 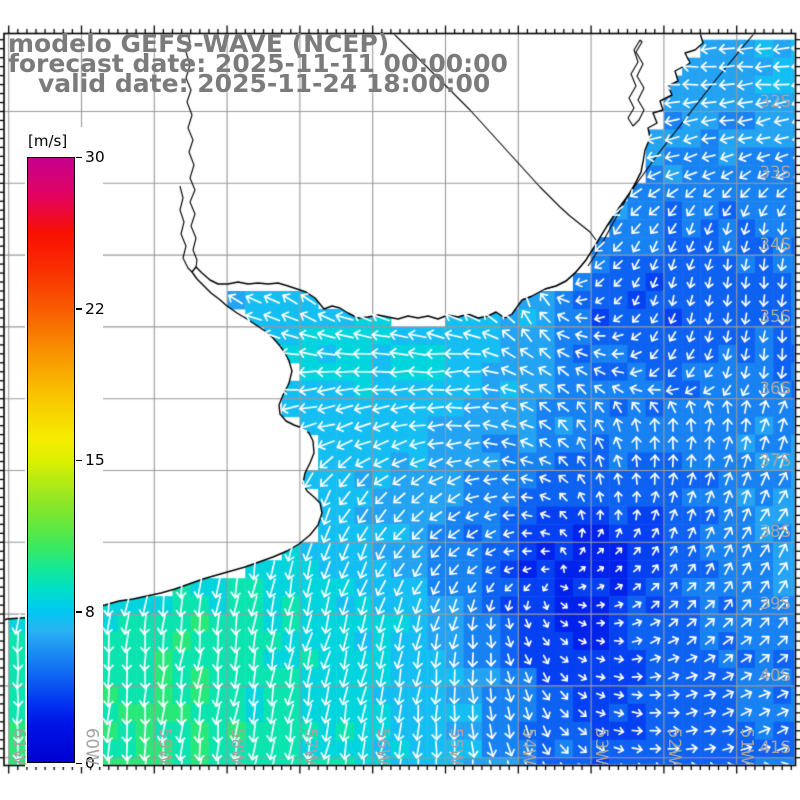 What do you see at coordinates (19, 747) in the screenshot?
I see `lon-label: 61W` at bounding box center [19, 747].